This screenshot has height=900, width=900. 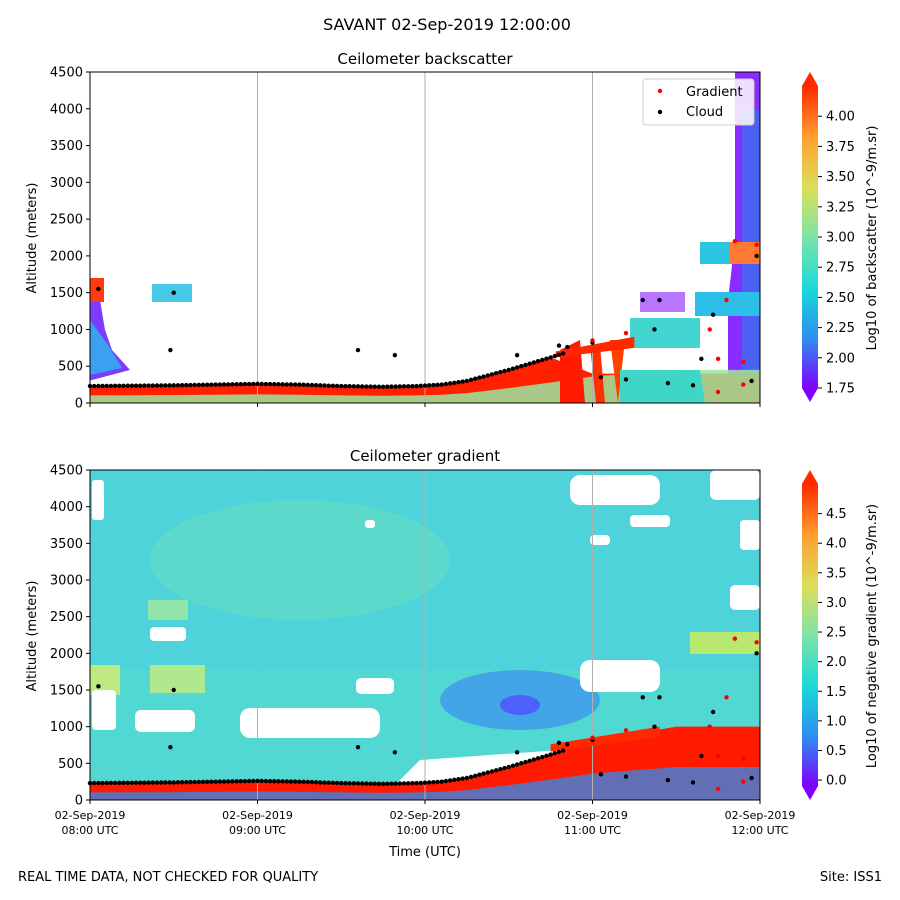 I want to click on colorbar-tick-label: 4.00, so click(x=840, y=117).